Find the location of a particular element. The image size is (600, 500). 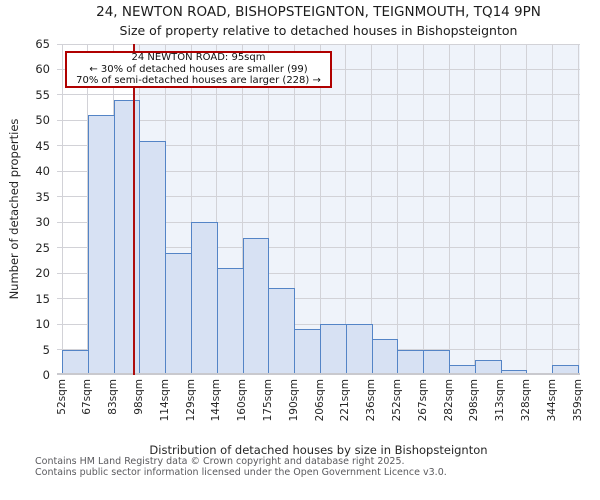

x-tick-label: 129sqm is located at coordinates (190, 400).